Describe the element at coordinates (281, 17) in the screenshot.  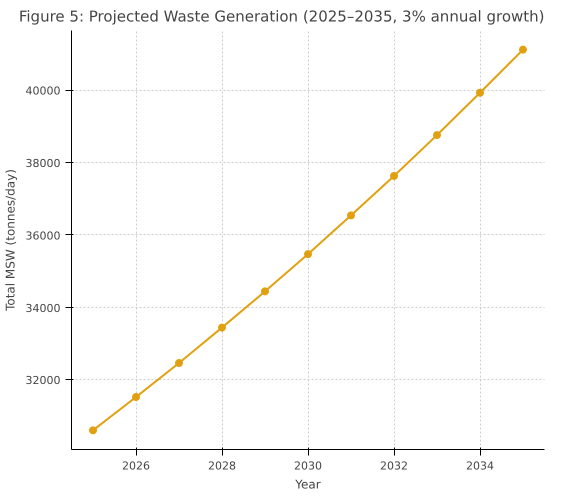
I see `chart-title: Figure 5: Projected Waste Generation (2025–2035, 3% annual growth)` at that location.